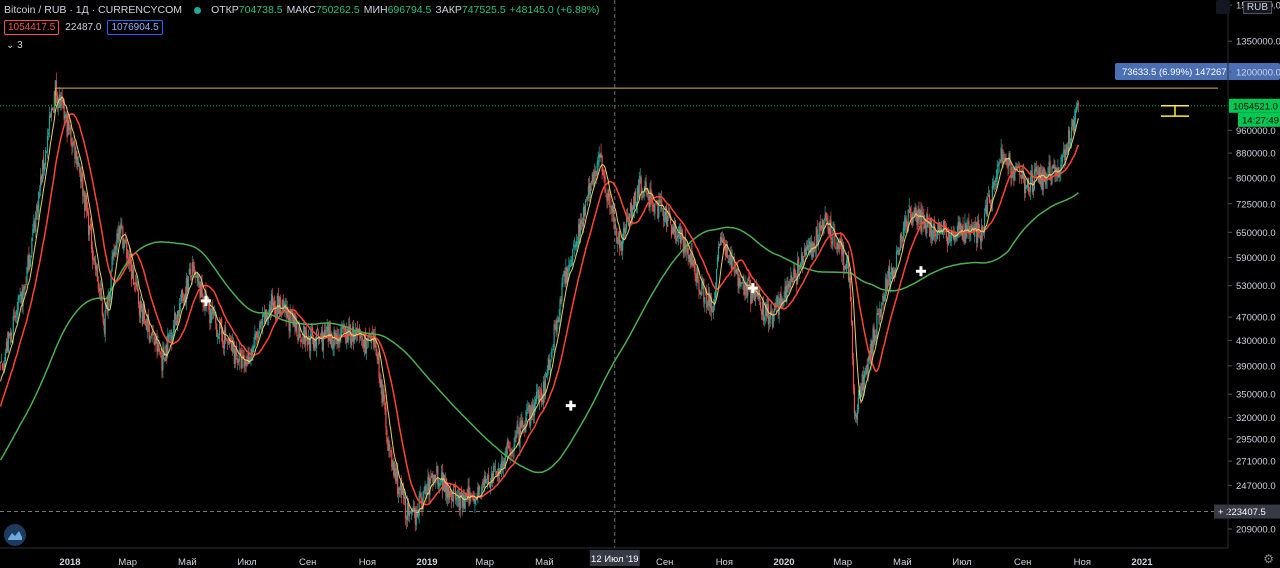 Image resolution: width=1280 pixels, height=568 pixels. What do you see at coordinates (1223, 7) in the screenshot?
I see `chart-corner-icon` at bounding box center [1223, 7].